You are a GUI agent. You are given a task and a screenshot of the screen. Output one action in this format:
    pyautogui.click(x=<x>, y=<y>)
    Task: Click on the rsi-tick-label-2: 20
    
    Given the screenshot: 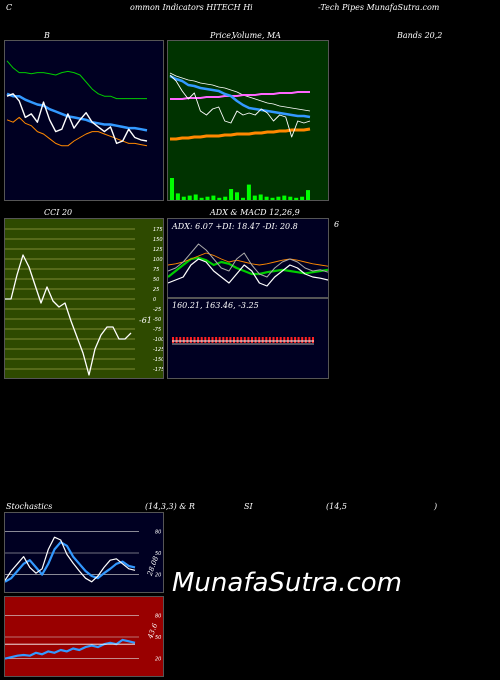 What is the action you would take?
    pyautogui.click(x=158, y=660)
    